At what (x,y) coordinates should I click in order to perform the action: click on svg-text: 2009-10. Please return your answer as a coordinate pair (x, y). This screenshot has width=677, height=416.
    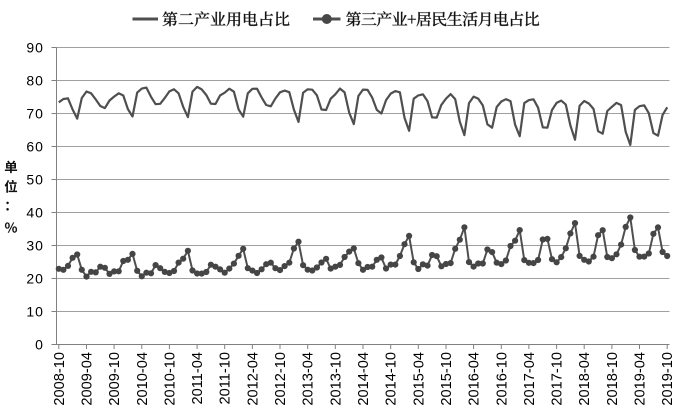
    Looking at the image, I should click on (115, 379).